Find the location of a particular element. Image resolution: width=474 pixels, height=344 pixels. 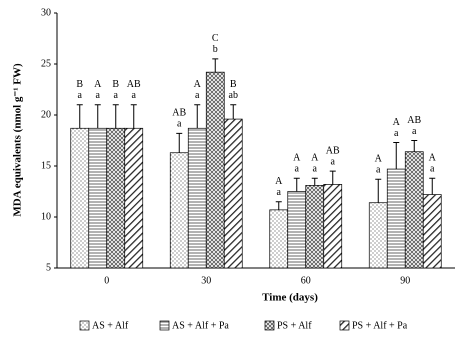

y-tick-label: 15 is located at coordinates (46, 165).